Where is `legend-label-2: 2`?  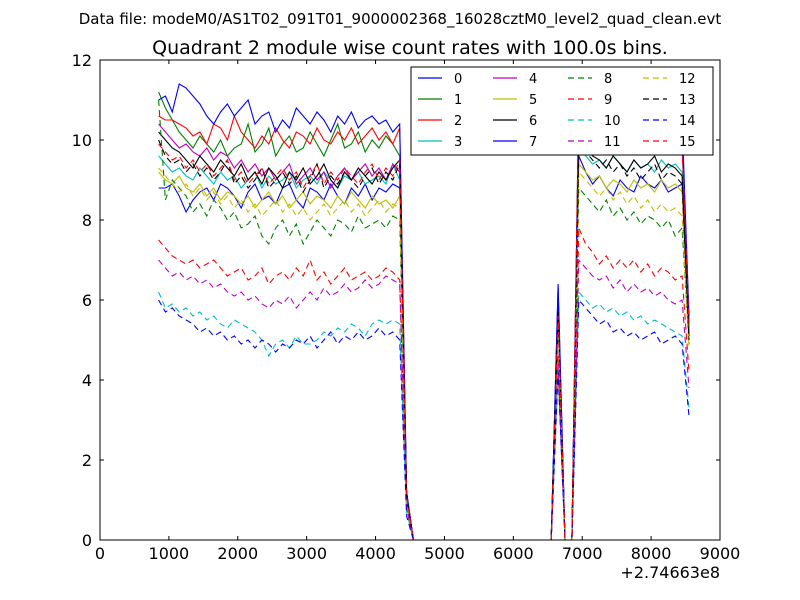 legend-label-2: 2 is located at coordinates (458, 121).